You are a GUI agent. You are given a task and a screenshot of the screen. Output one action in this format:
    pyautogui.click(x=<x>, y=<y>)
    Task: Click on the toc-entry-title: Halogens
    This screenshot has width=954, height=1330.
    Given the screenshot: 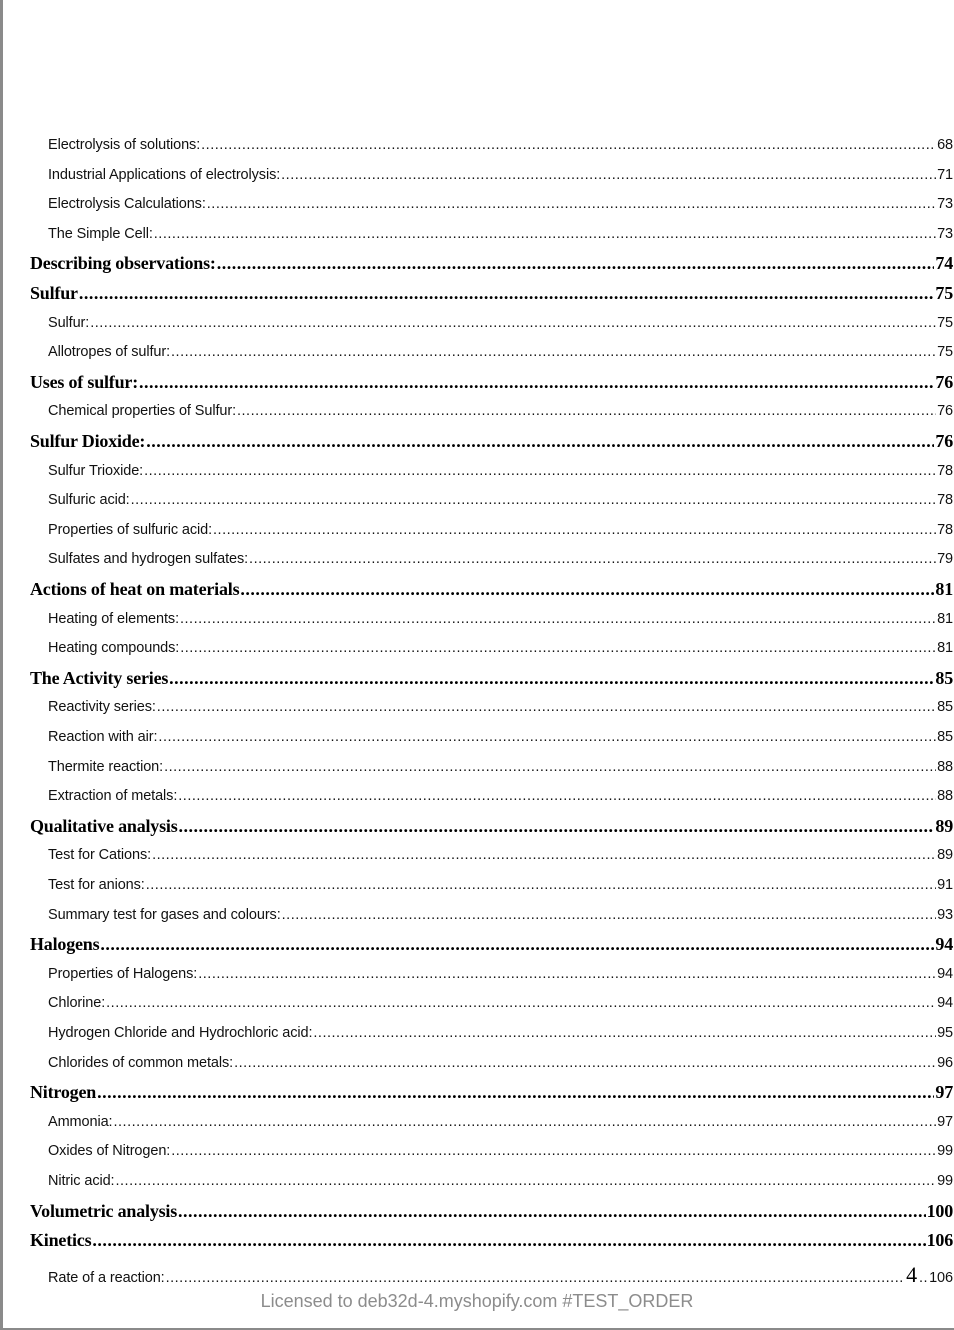 What is the action you would take?
    pyautogui.click(x=65, y=944)
    